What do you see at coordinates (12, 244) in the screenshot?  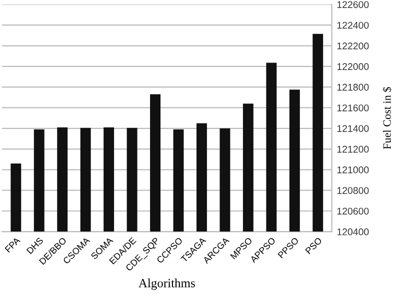 I see `x-tick-label: FPA` at bounding box center [12, 244].